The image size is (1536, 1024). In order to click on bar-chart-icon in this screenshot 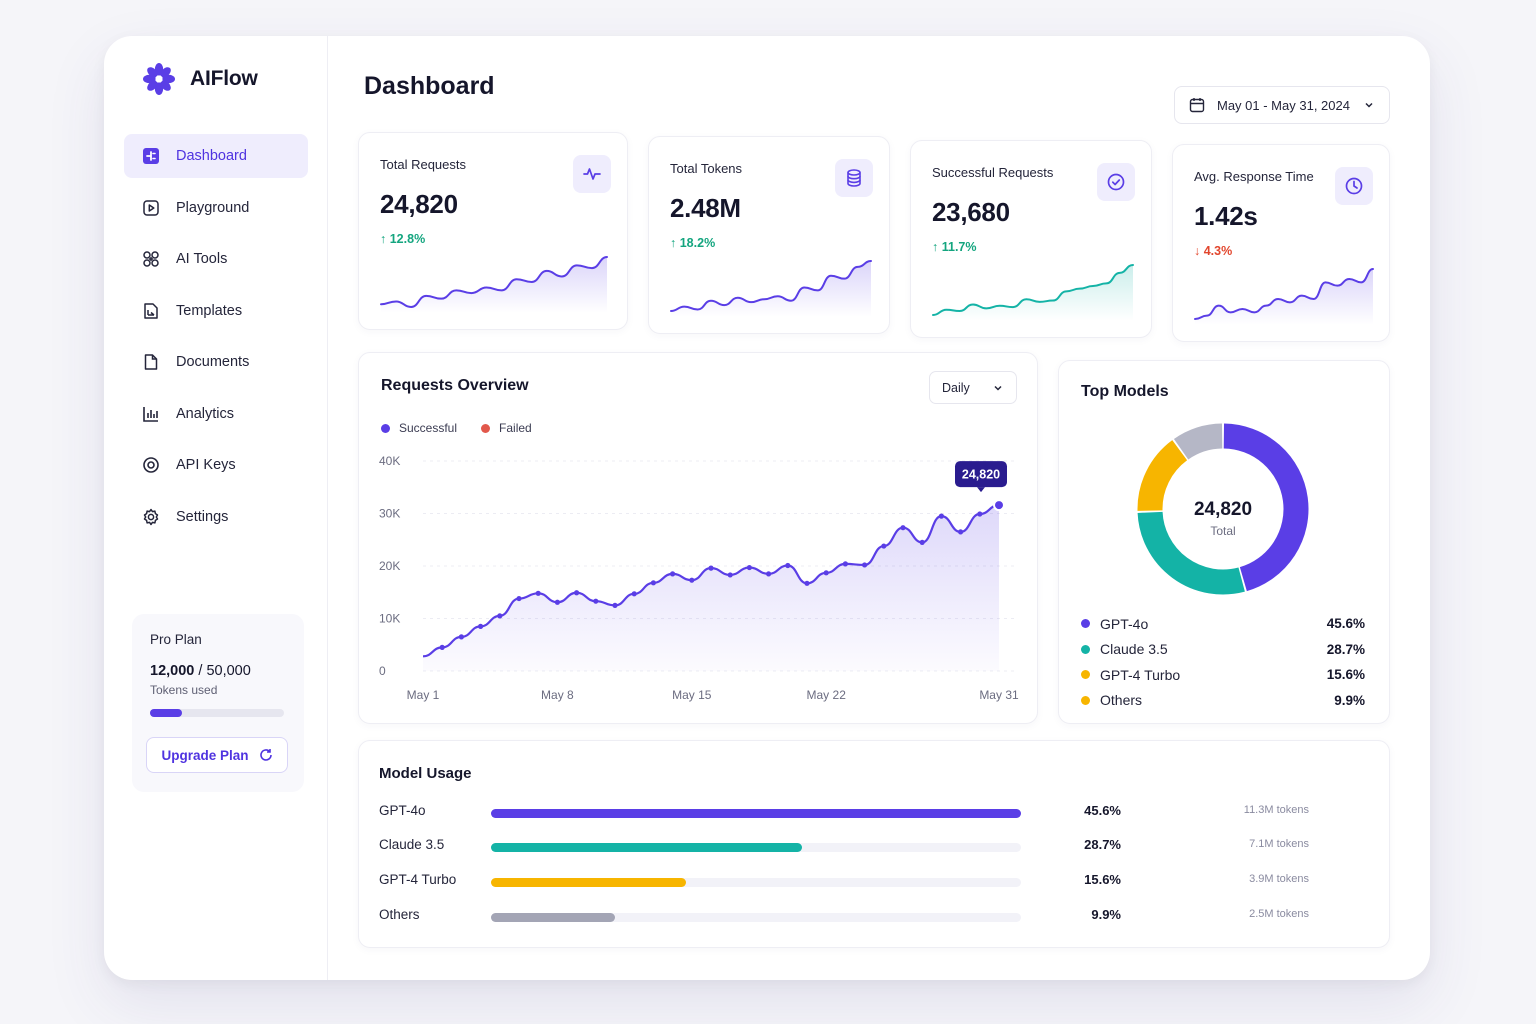, I will do `click(151, 414)`.